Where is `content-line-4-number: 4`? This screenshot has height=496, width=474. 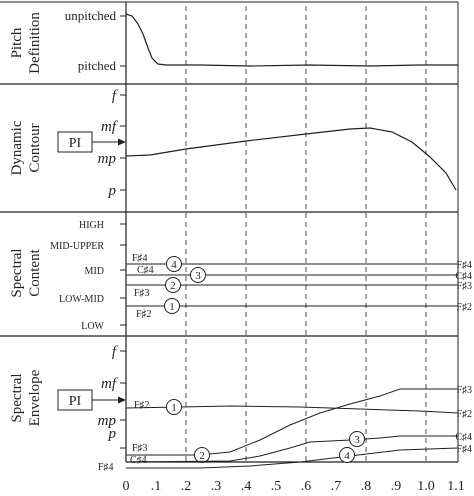
content-line-4-number: 4 is located at coordinates (174, 265).